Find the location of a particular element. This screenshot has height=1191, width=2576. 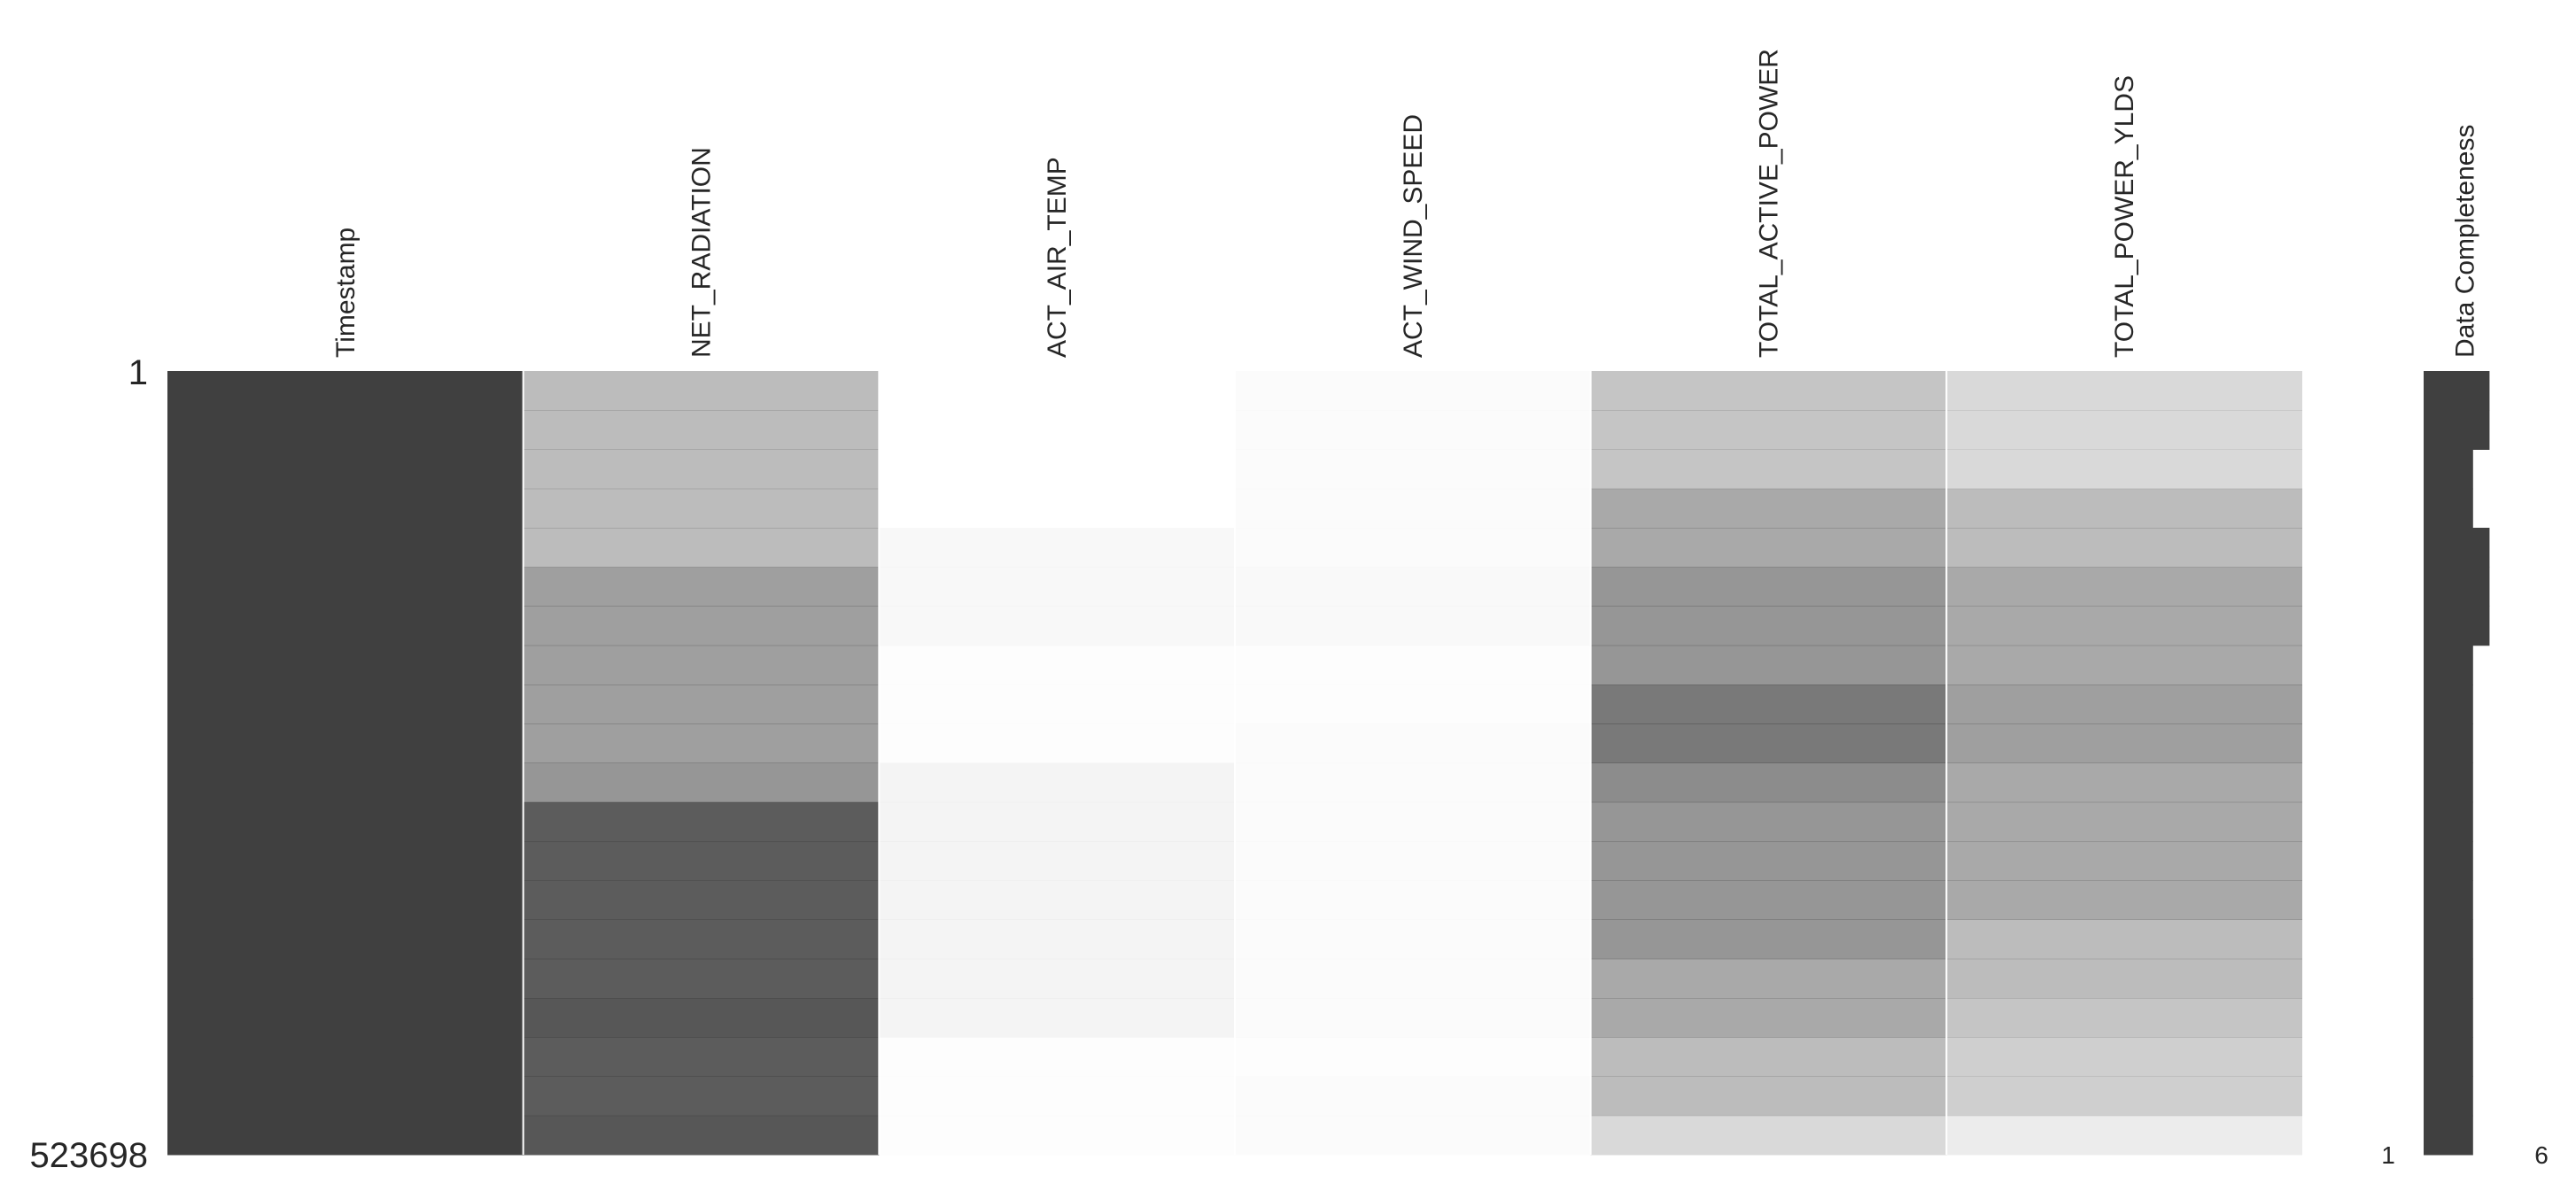

completeness-min: 1 is located at coordinates (2388, 1155).